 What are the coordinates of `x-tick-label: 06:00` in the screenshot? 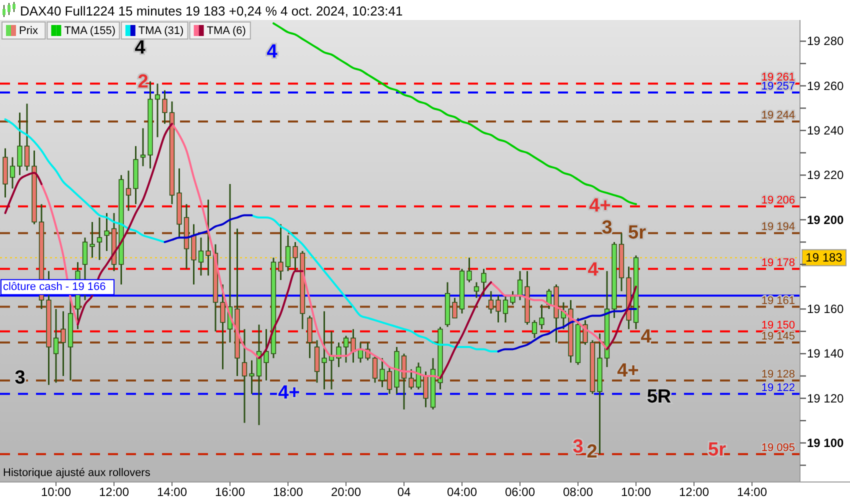 It's located at (520, 492).